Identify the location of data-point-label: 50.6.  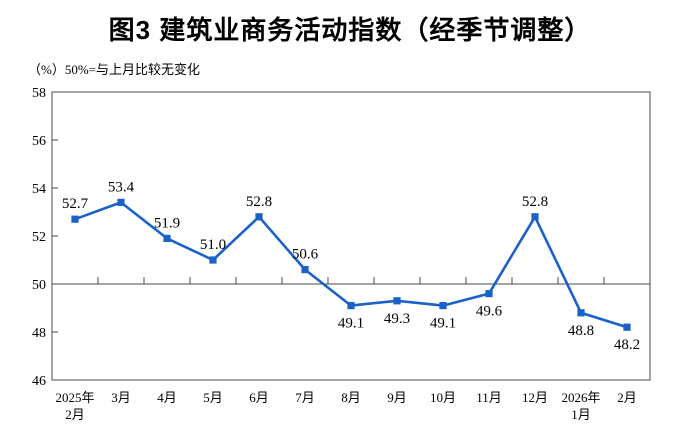
(305, 255).